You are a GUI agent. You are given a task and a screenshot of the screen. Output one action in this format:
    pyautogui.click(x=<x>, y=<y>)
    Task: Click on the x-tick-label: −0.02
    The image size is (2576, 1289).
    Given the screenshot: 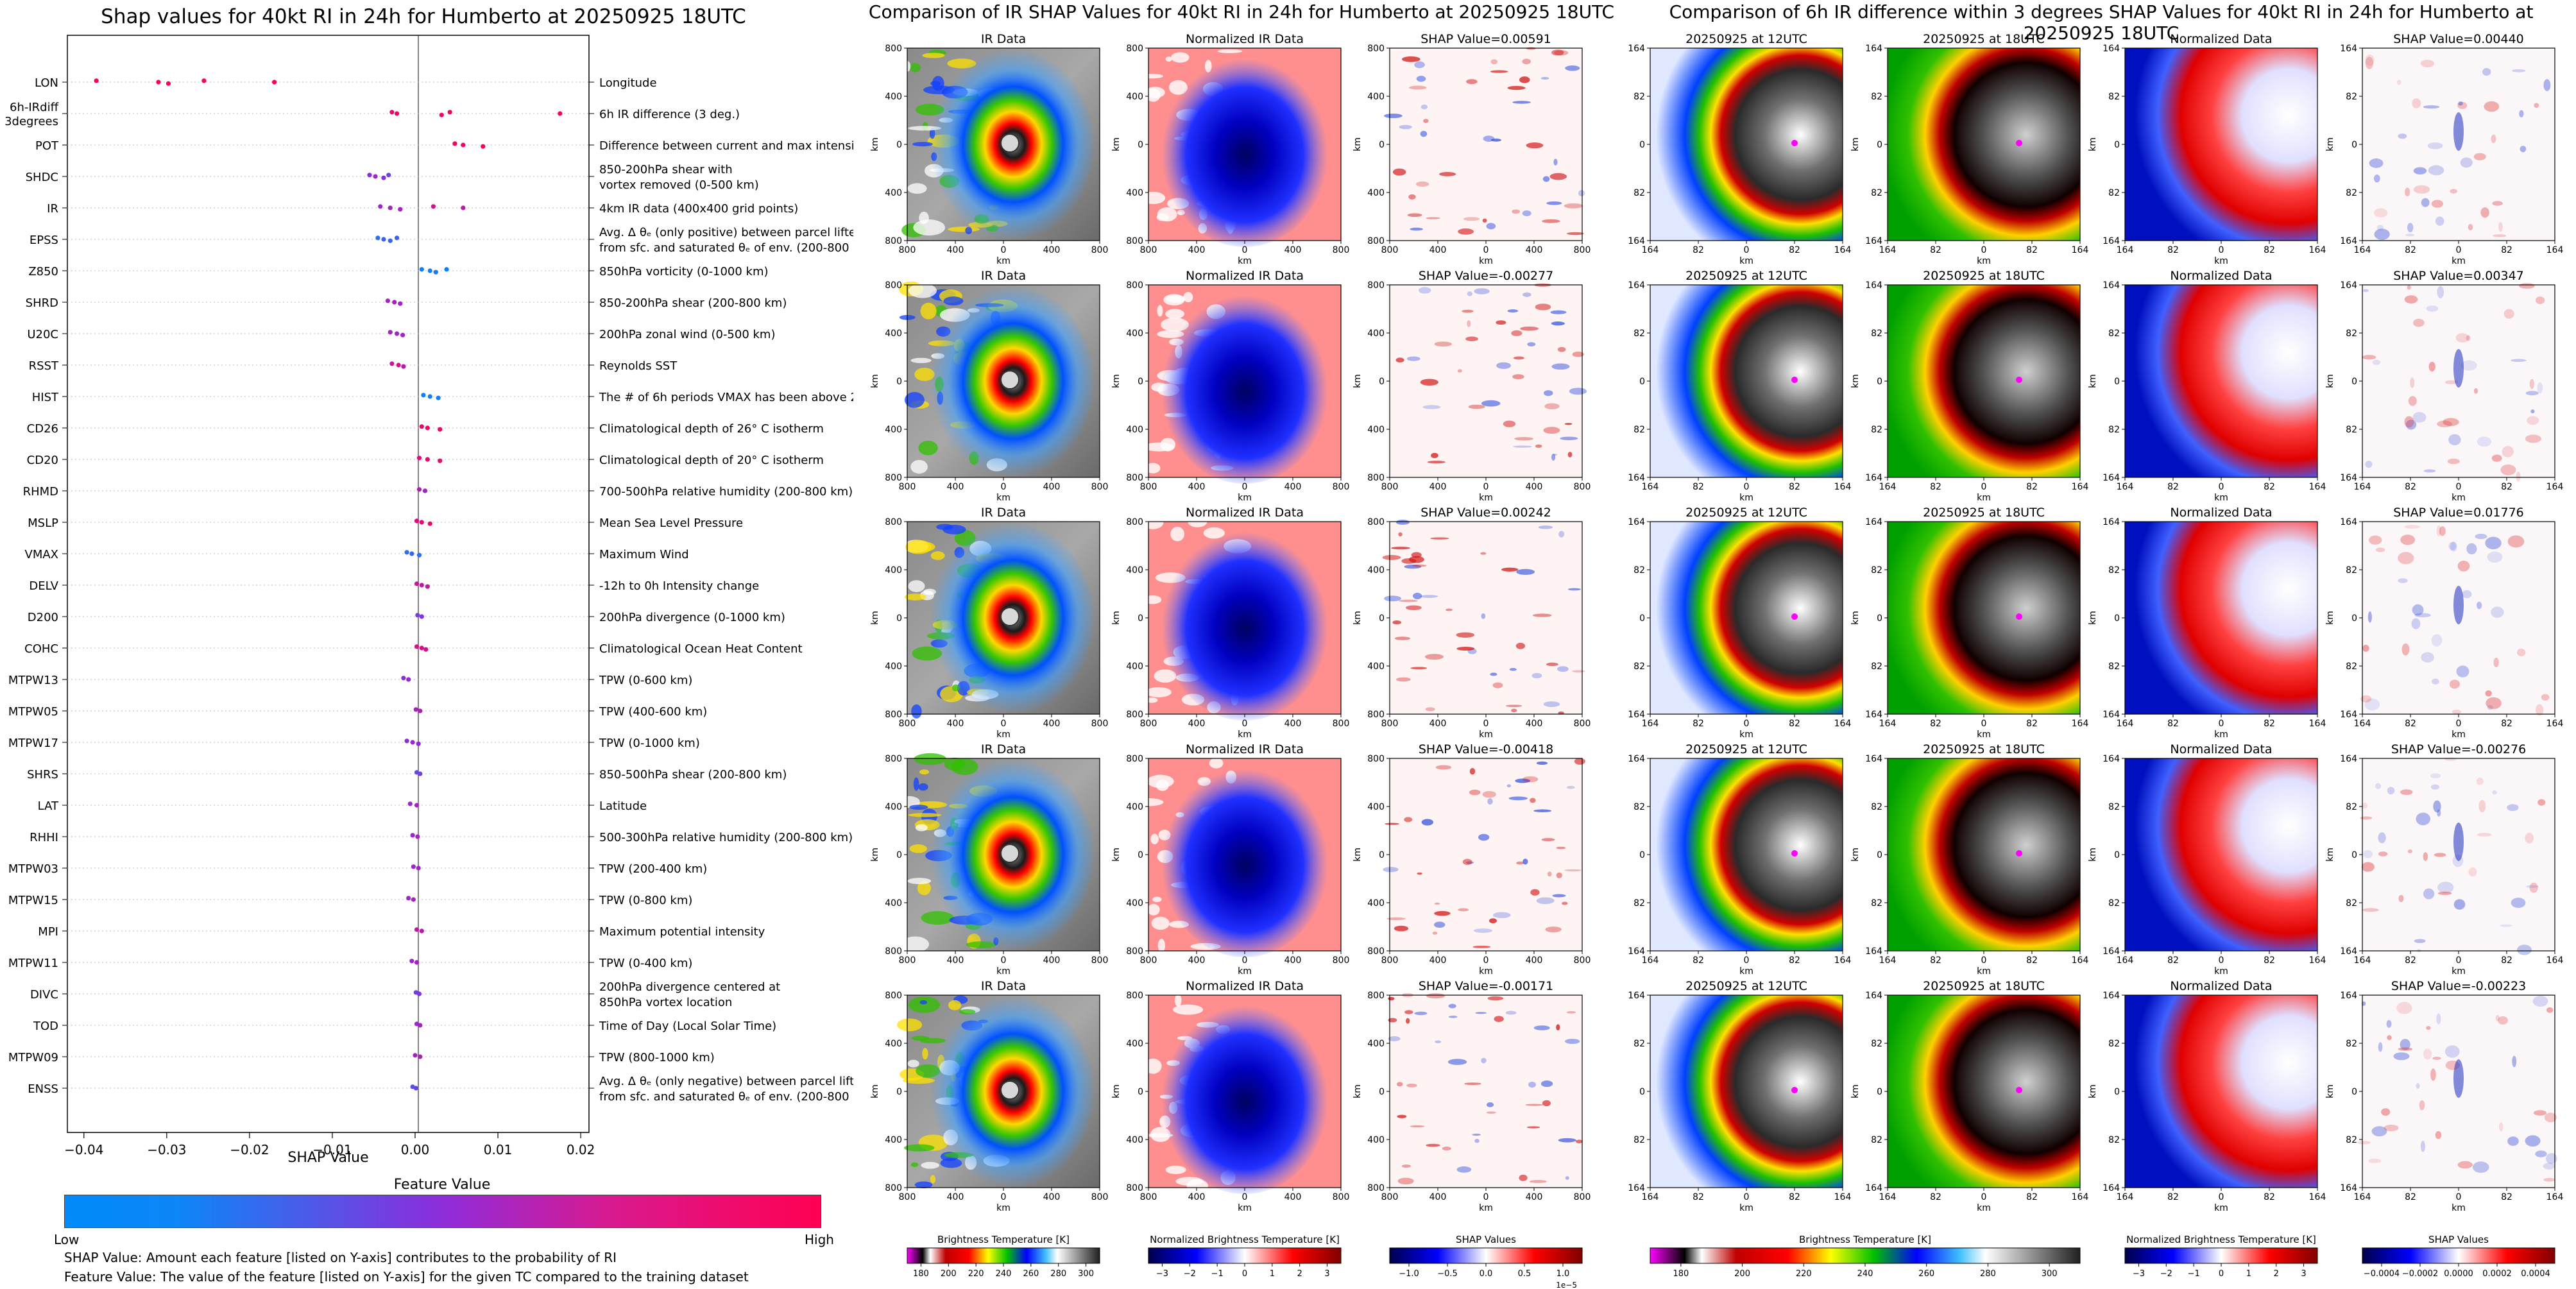 What is the action you would take?
    pyautogui.click(x=250, y=1149)
    